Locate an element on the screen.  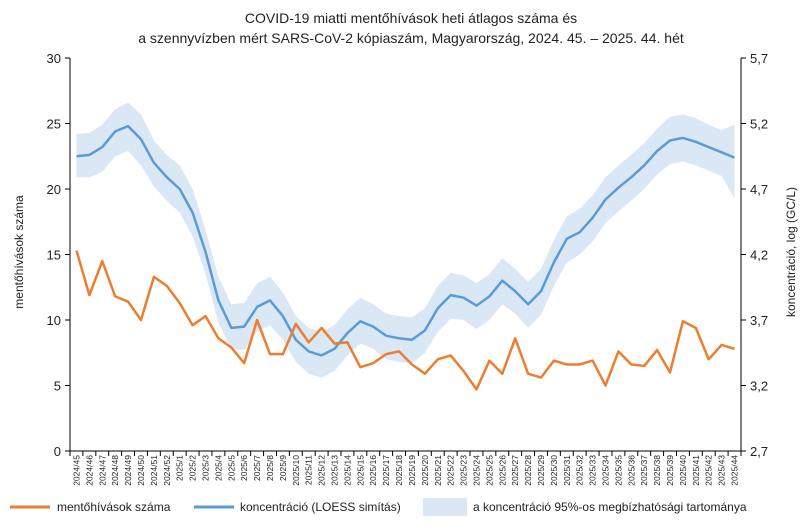
y-tick-label: 20 is located at coordinates (54, 189).